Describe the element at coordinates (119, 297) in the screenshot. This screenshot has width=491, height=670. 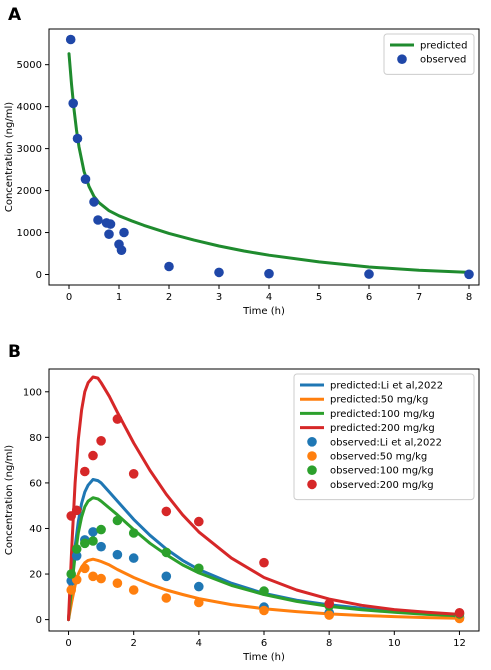
I see `x-tick-label: 1` at that location.